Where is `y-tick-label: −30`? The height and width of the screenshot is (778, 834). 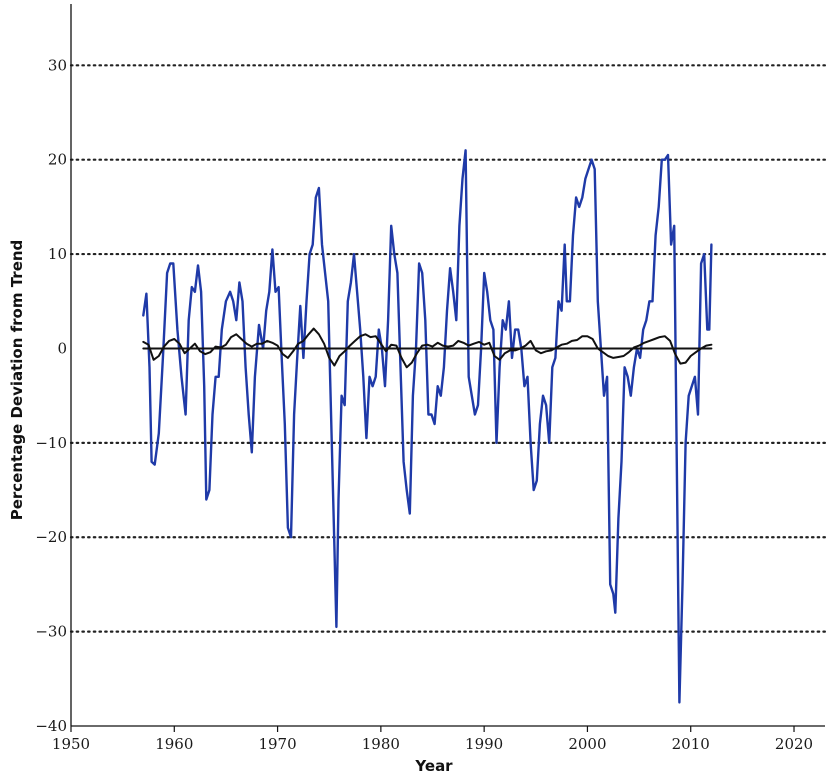 y-tick-label: −30 is located at coordinates (51, 632).